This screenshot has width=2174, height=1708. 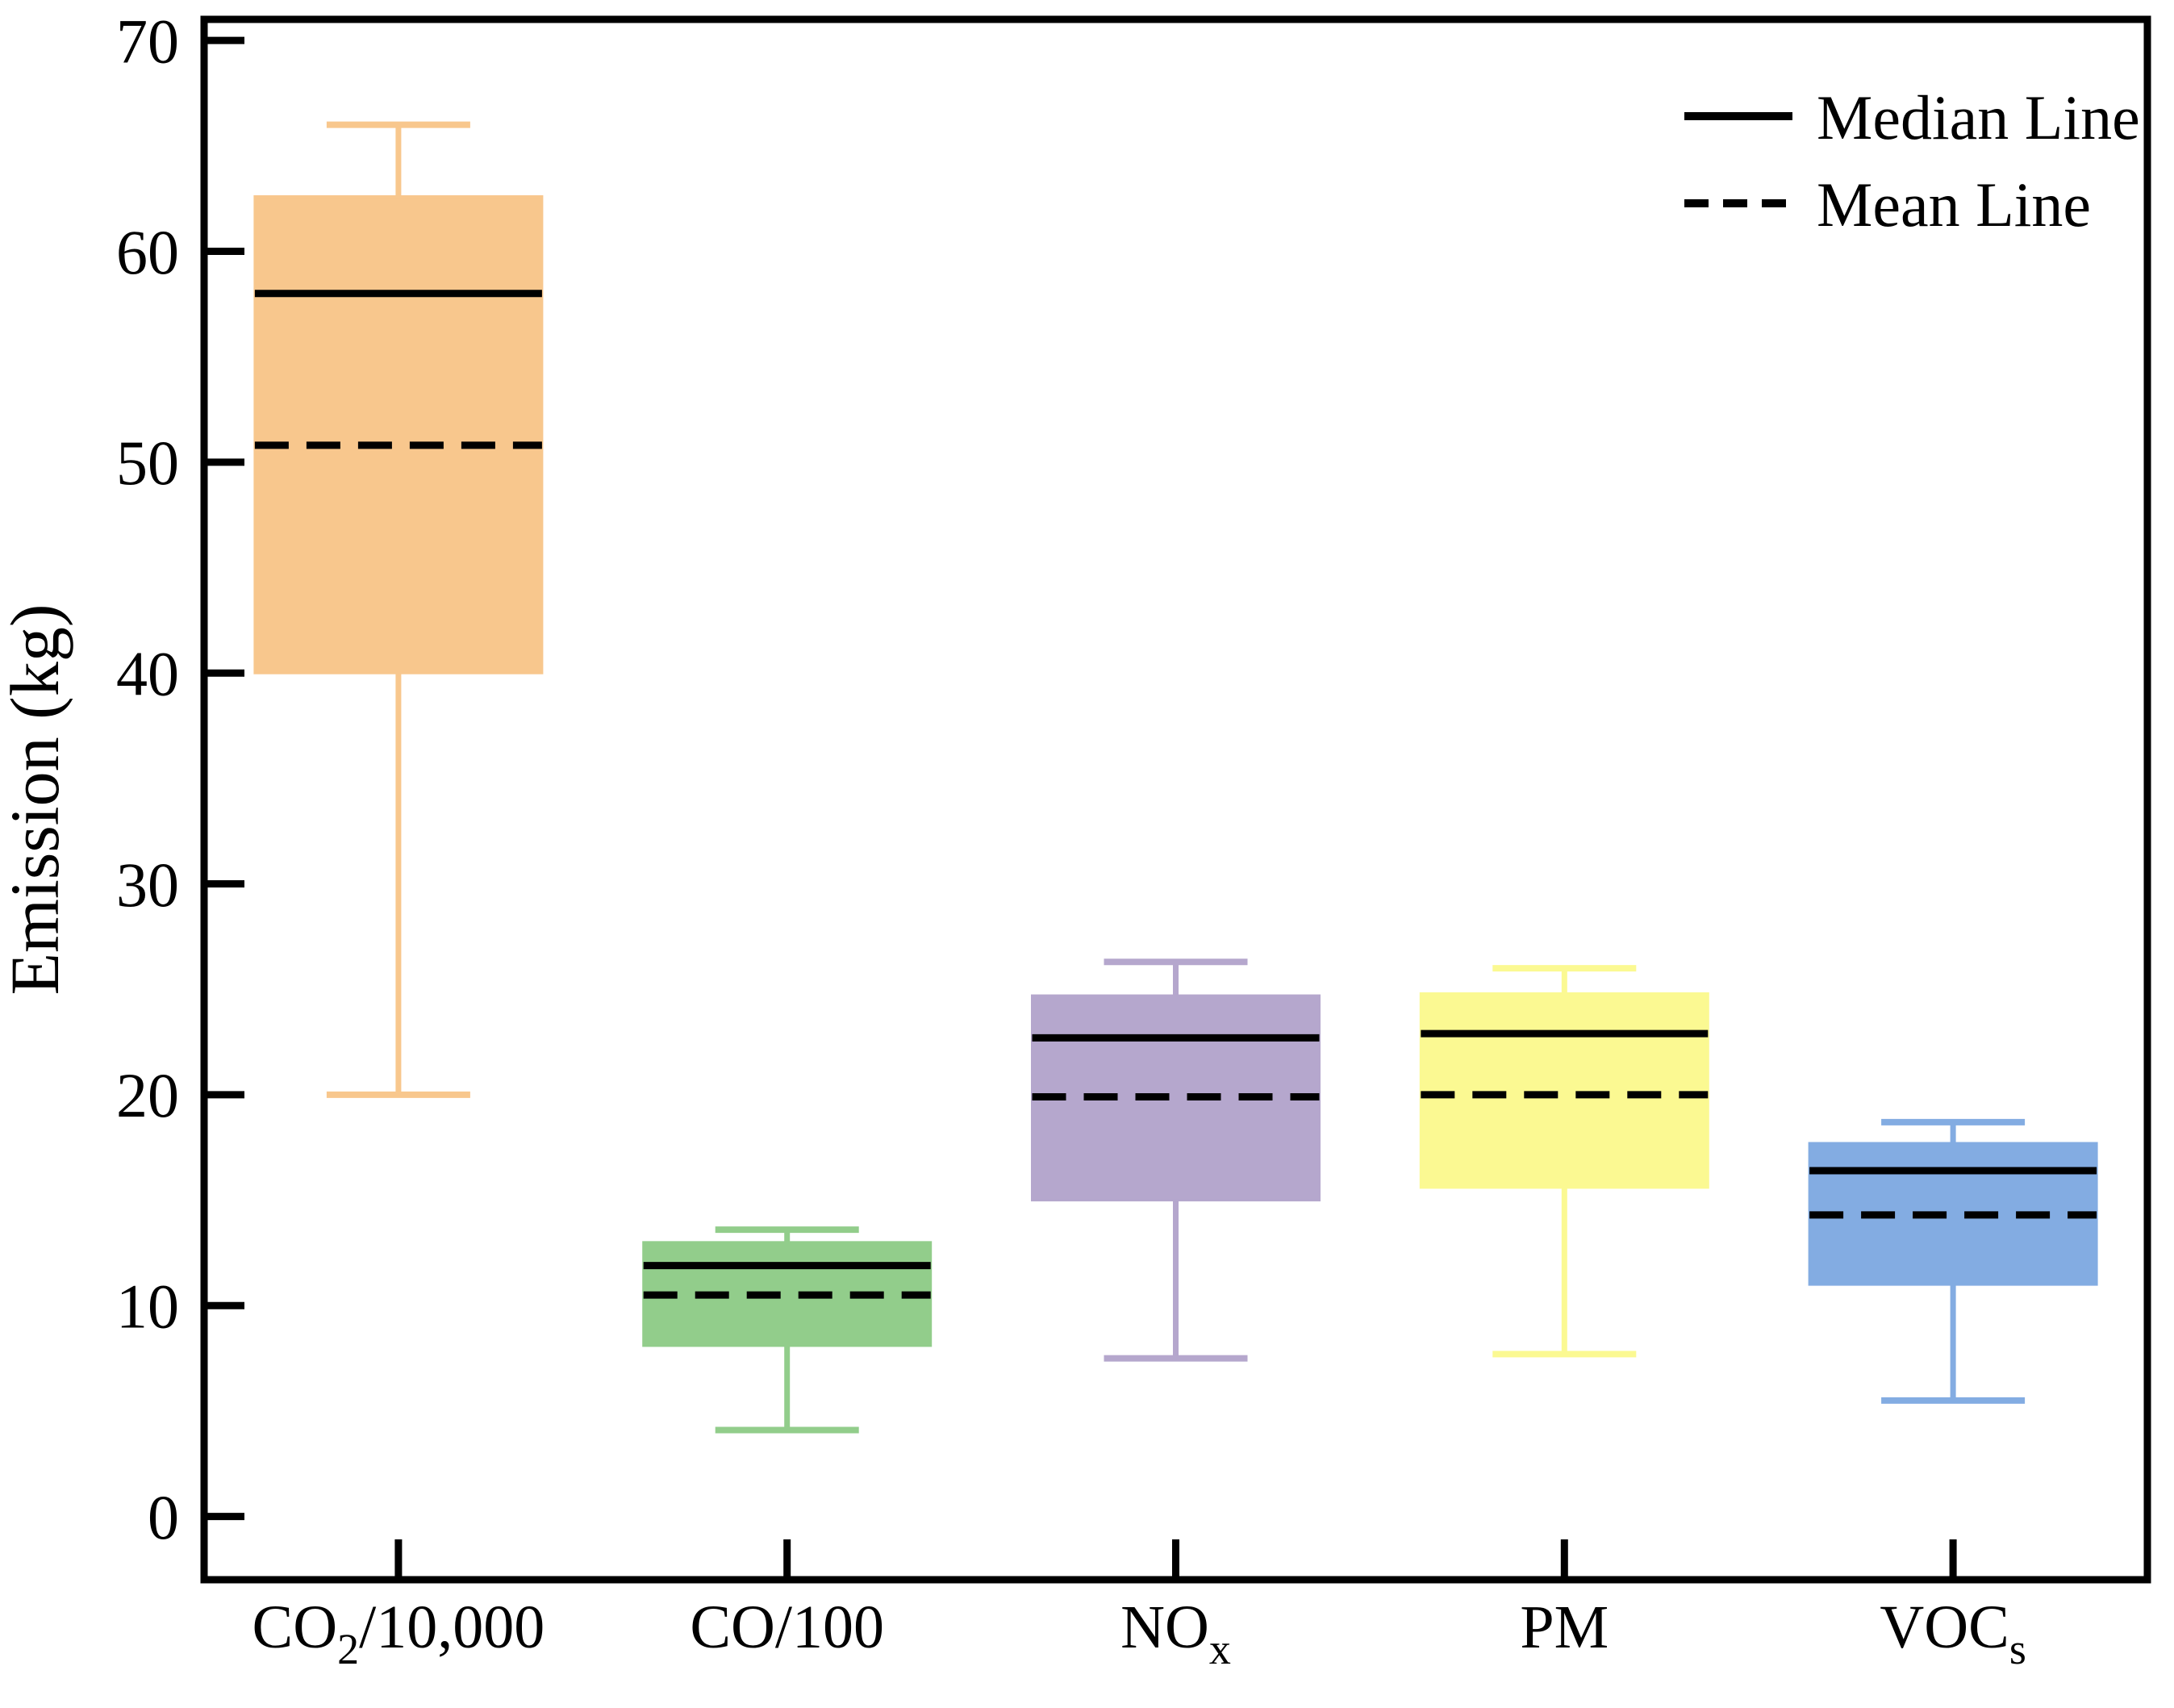 I want to click on y-axis-title: Emission (kg), so click(x=36, y=800).